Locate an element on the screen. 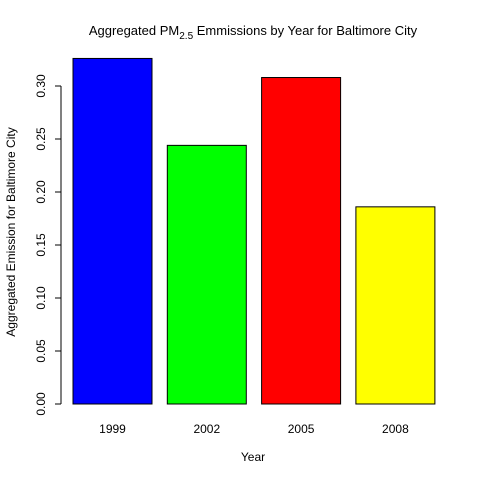 The image size is (480, 480). y-tick-label: 0.00 is located at coordinates (41, 404).